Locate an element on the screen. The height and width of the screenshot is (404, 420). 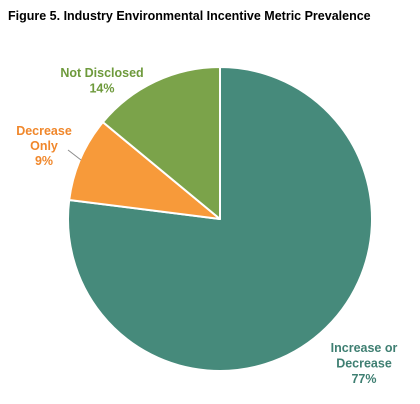
slice-label-0: Increase or Decrease 77% is located at coordinates (364, 363).